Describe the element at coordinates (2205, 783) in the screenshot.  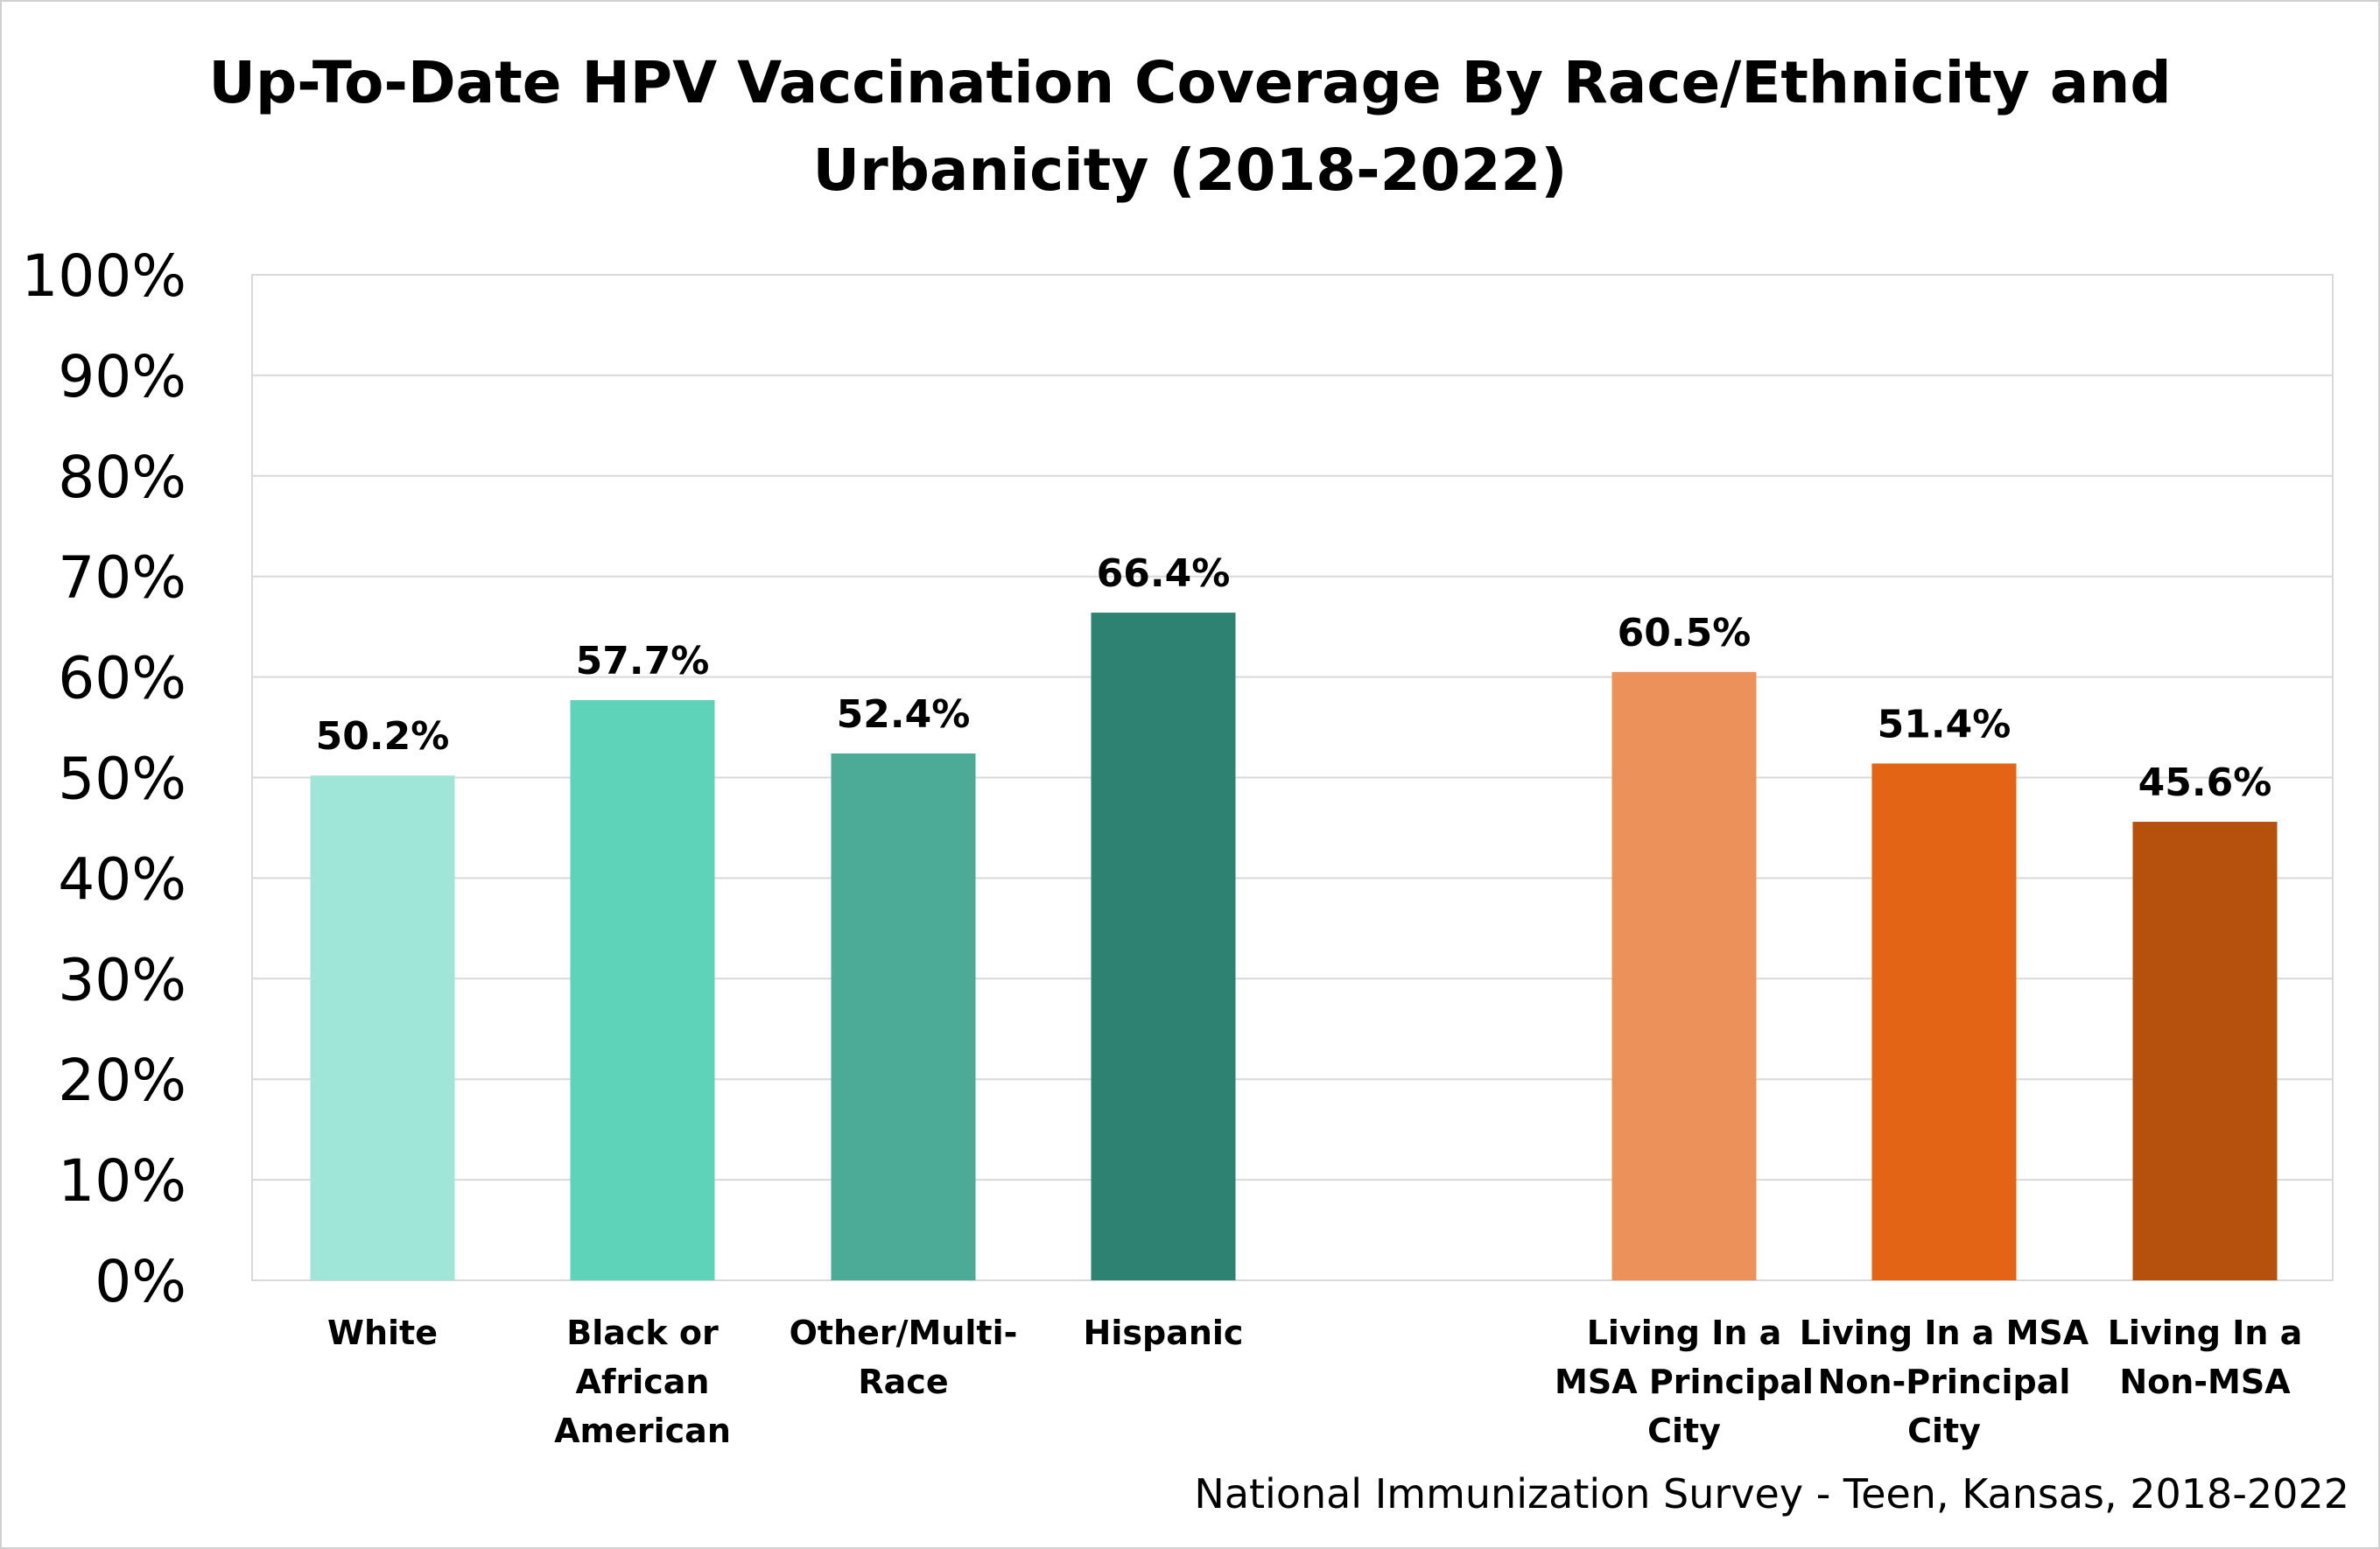
I see `data-label: 45.6%` at that location.